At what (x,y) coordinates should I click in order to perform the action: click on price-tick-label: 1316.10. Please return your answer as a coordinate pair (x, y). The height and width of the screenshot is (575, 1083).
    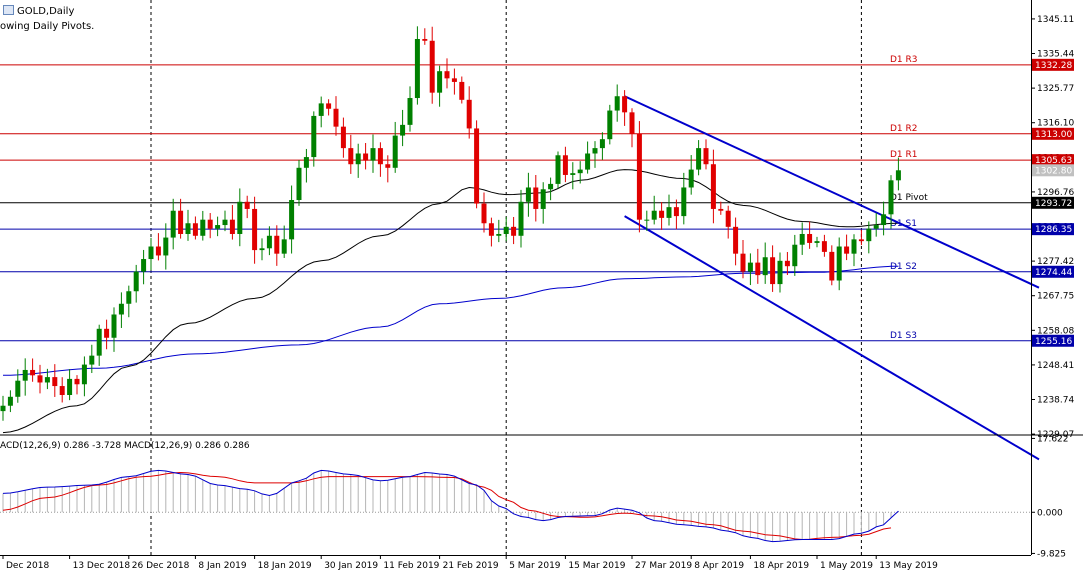
    Looking at the image, I should click on (1055, 124).